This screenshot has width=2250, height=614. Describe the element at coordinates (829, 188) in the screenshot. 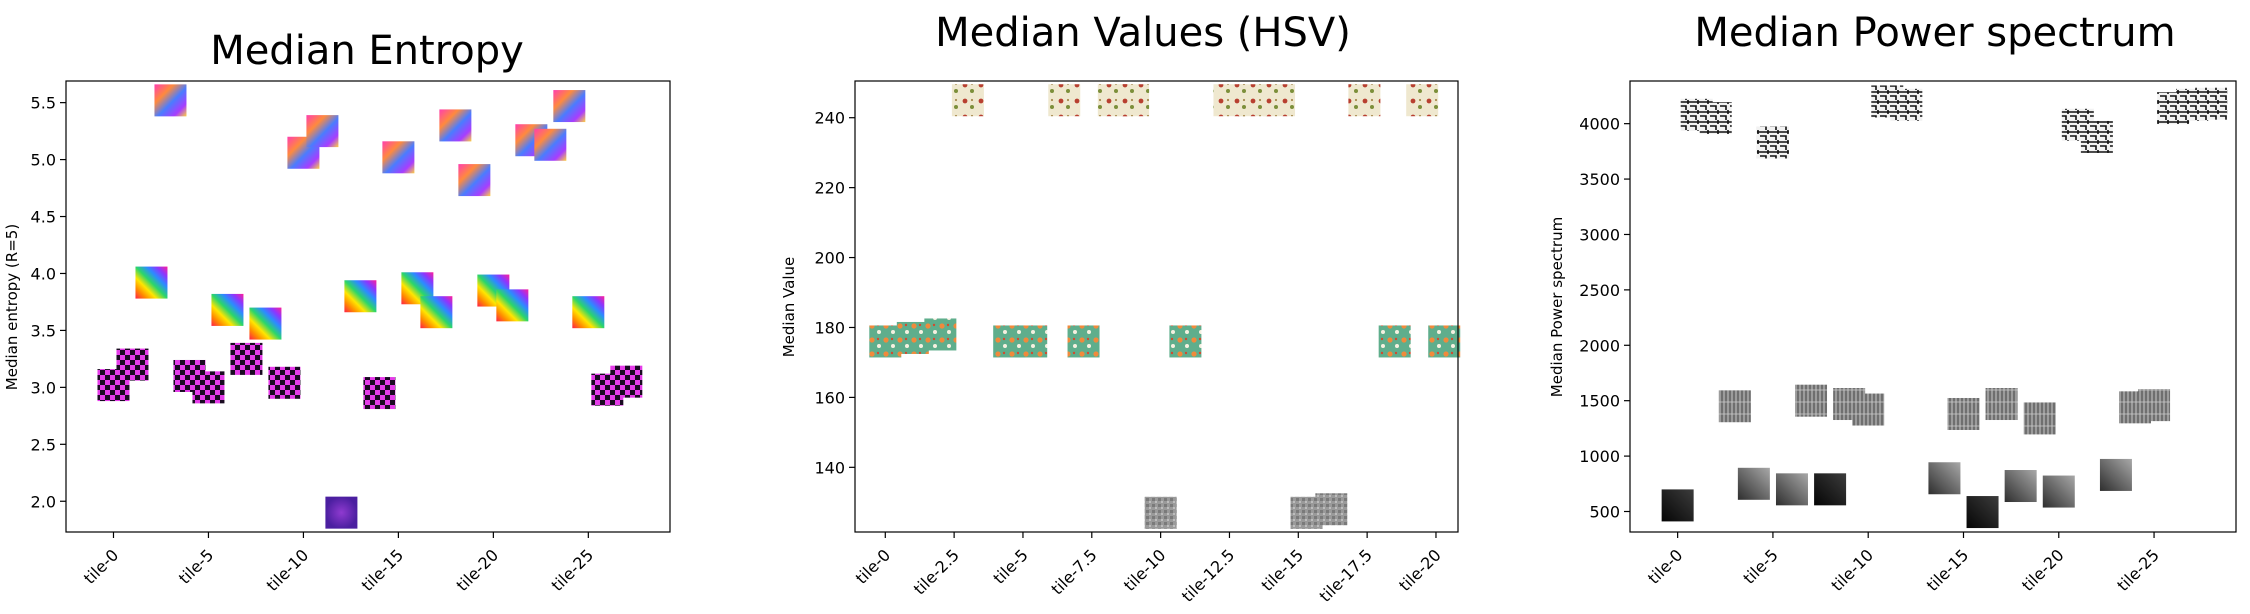

I see `y-tick-label: 220` at that location.